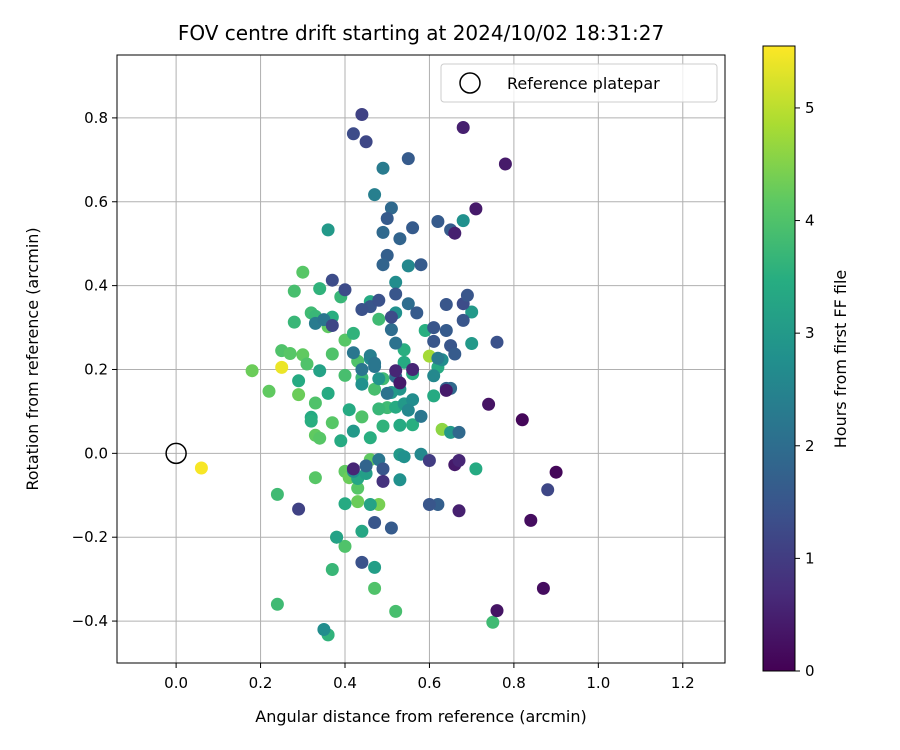 The image size is (900, 750). What do you see at coordinates (579, 83) in the screenshot?
I see `legend: Reference platepar` at bounding box center [579, 83].